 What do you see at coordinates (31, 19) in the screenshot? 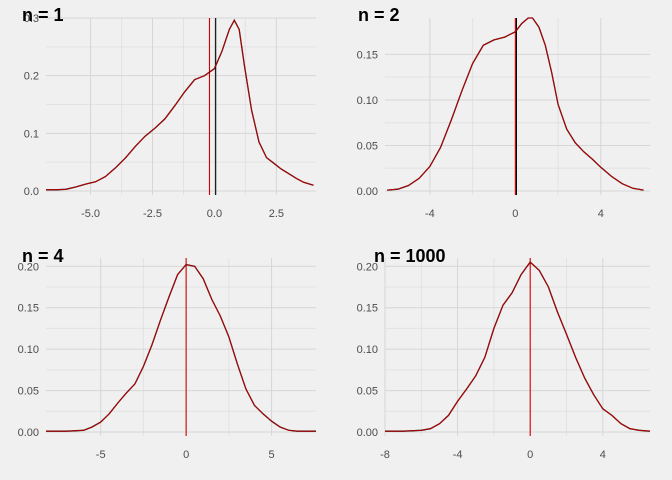
I see `y-tick-label: 0.3` at bounding box center [31, 19].